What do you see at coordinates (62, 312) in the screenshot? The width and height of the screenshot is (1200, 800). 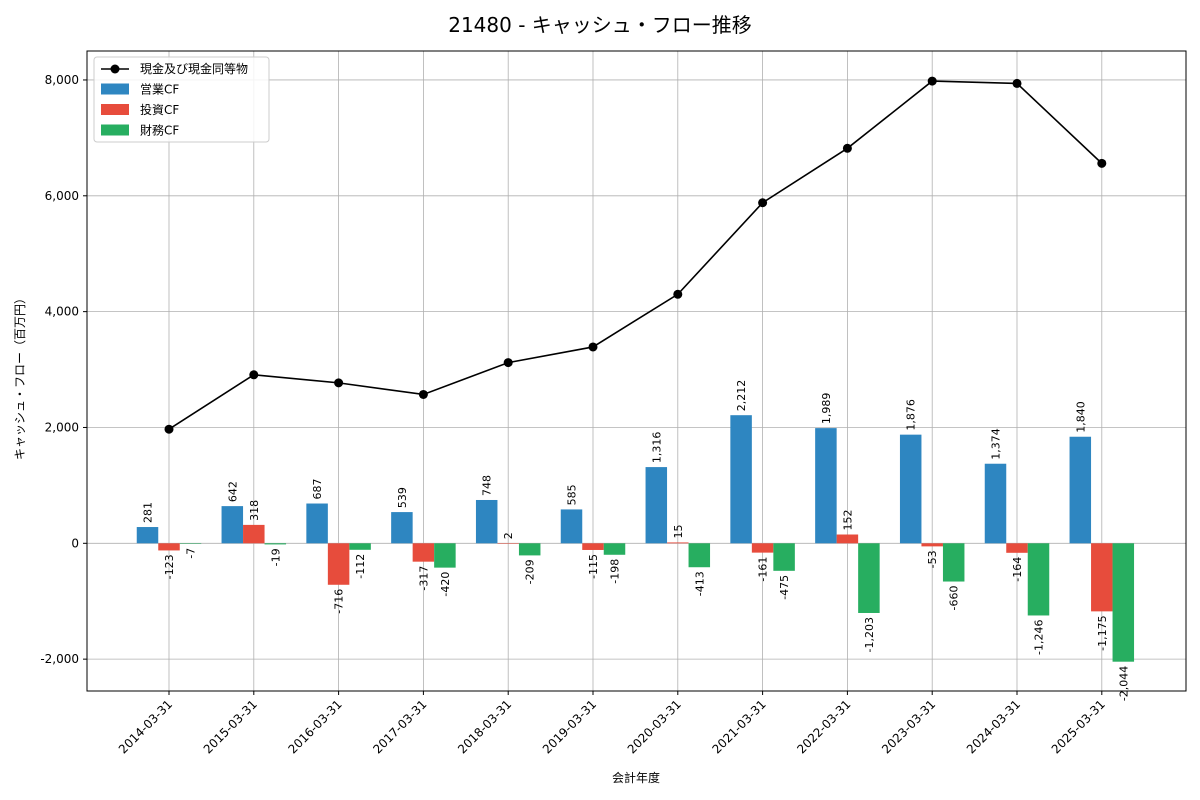 I see `y-tick-label: 4,000` at bounding box center [62, 312].